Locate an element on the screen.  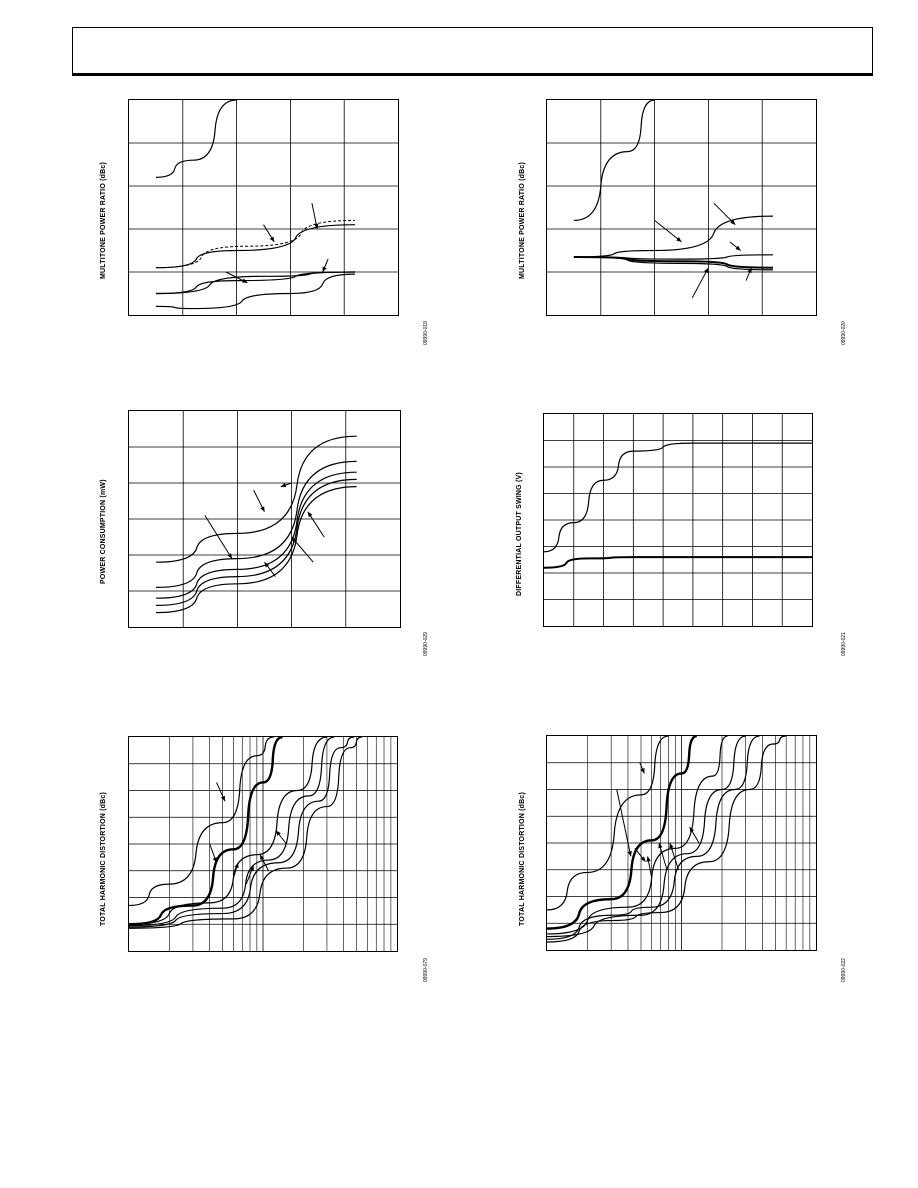
figure-id-2: 09990-020 is located at coordinates (844, 333).